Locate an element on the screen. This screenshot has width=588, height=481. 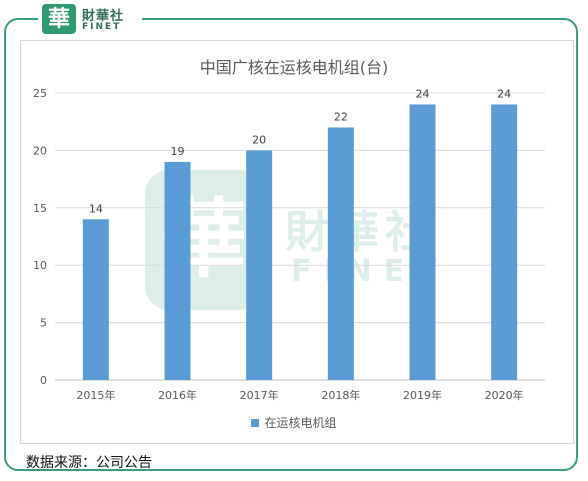
legend: 在运核电机组 is located at coordinates (294, 422).